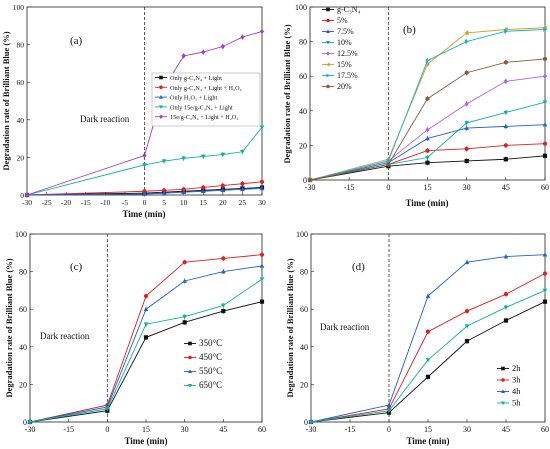 The image size is (550, 449). Describe the element at coordinates (349, 9) in the screenshot. I see `legend-entry: g-C₃N₄` at that location.